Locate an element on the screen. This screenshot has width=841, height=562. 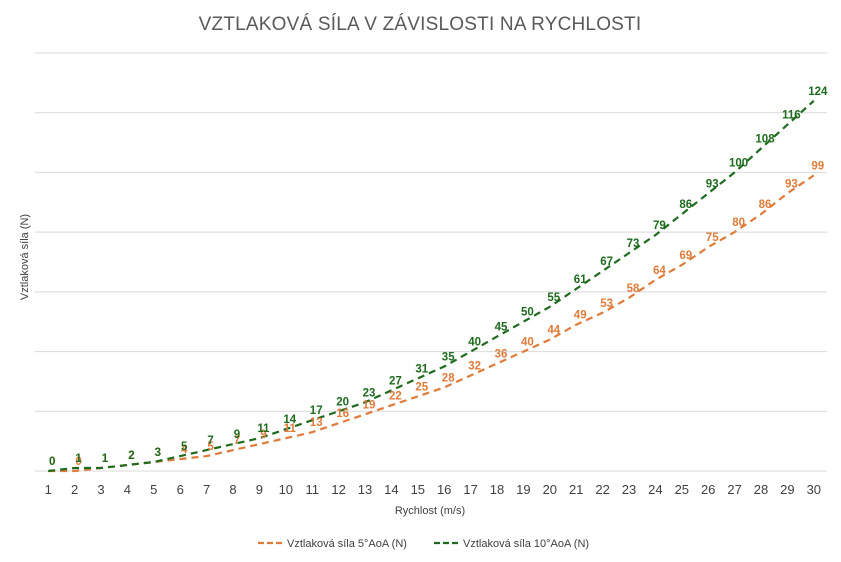
x-tick-label: 14 is located at coordinates (391, 489).